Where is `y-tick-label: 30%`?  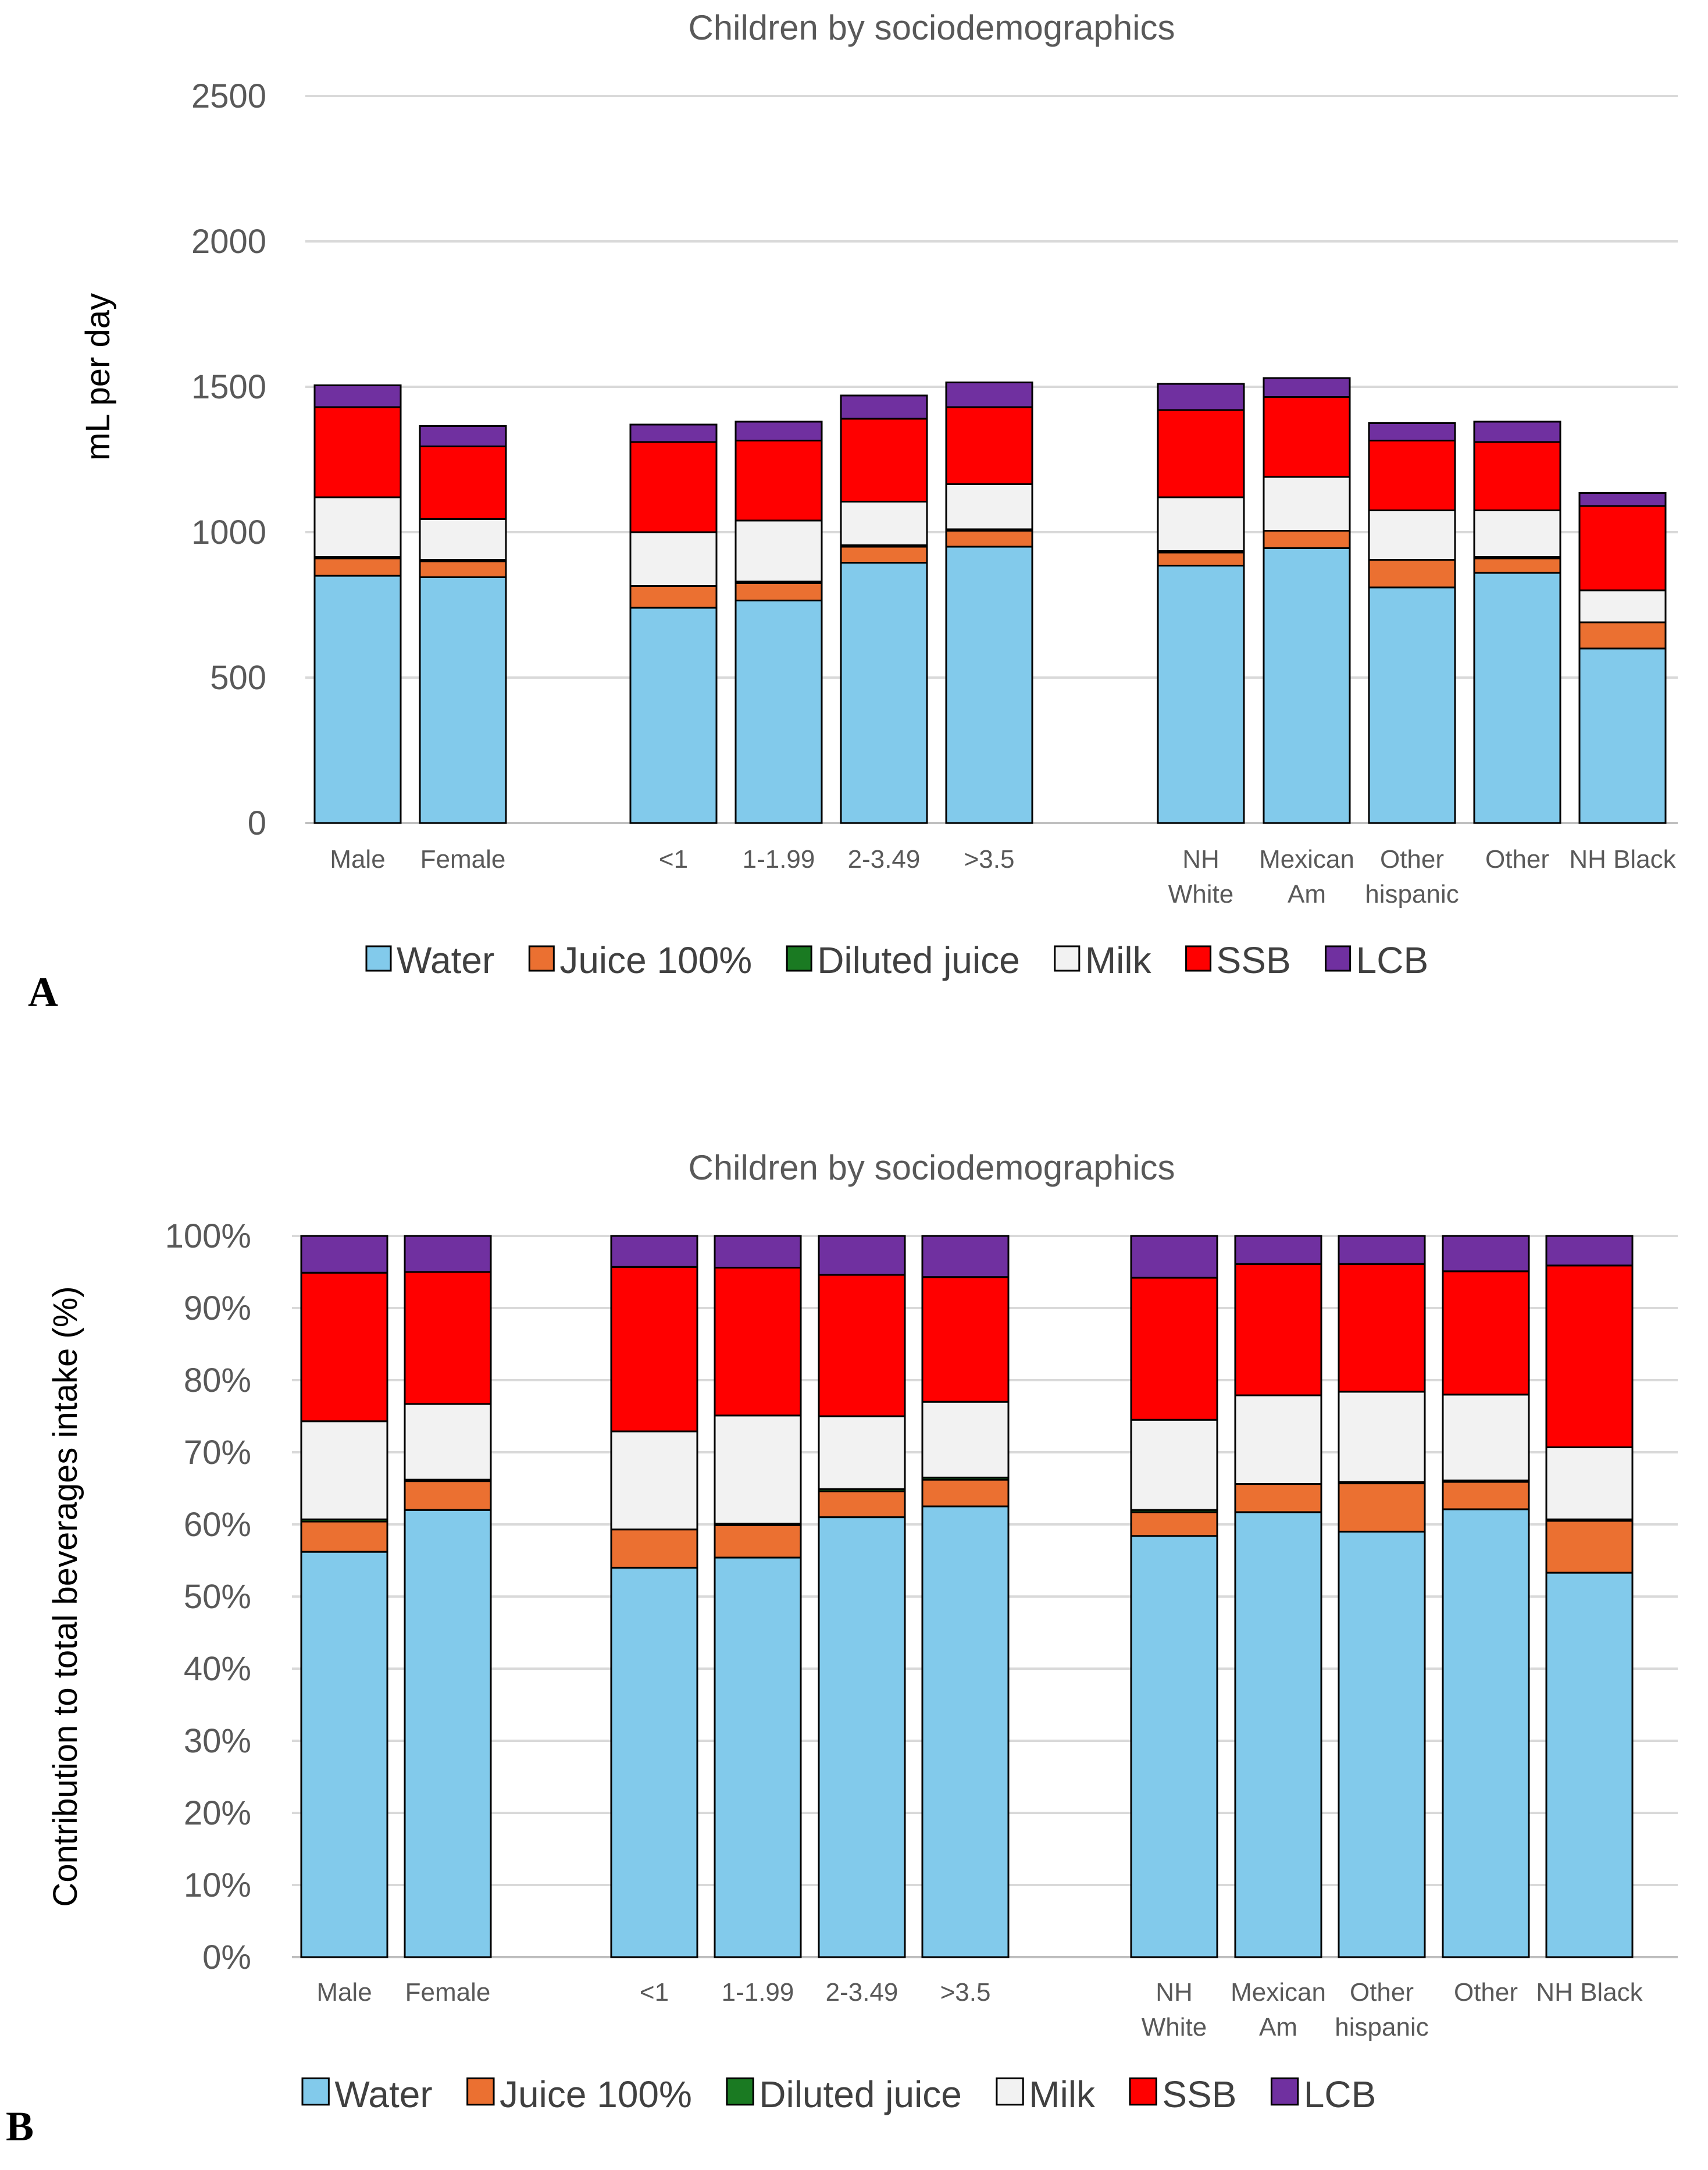
y-tick-label: 30% is located at coordinates (217, 1741).